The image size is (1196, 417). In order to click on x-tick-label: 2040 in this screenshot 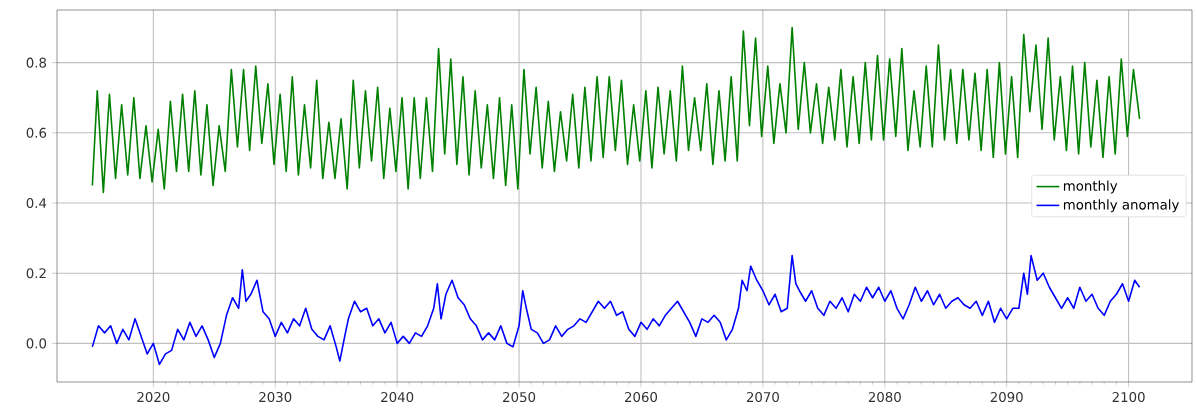, I will do `click(397, 397)`.